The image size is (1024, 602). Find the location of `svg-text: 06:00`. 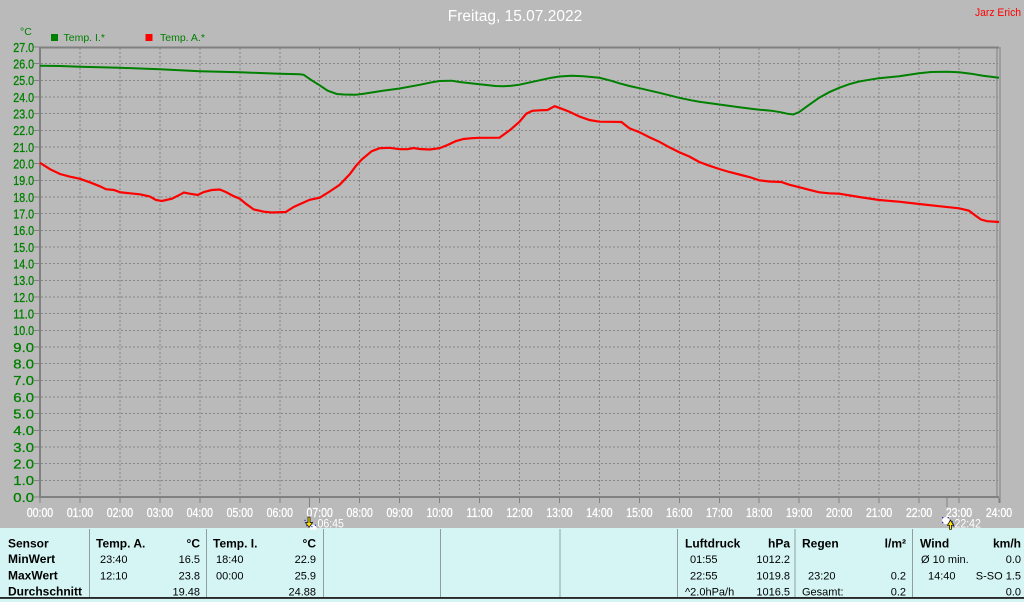

svg-text: 06:00 is located at coordinates (280, 512).